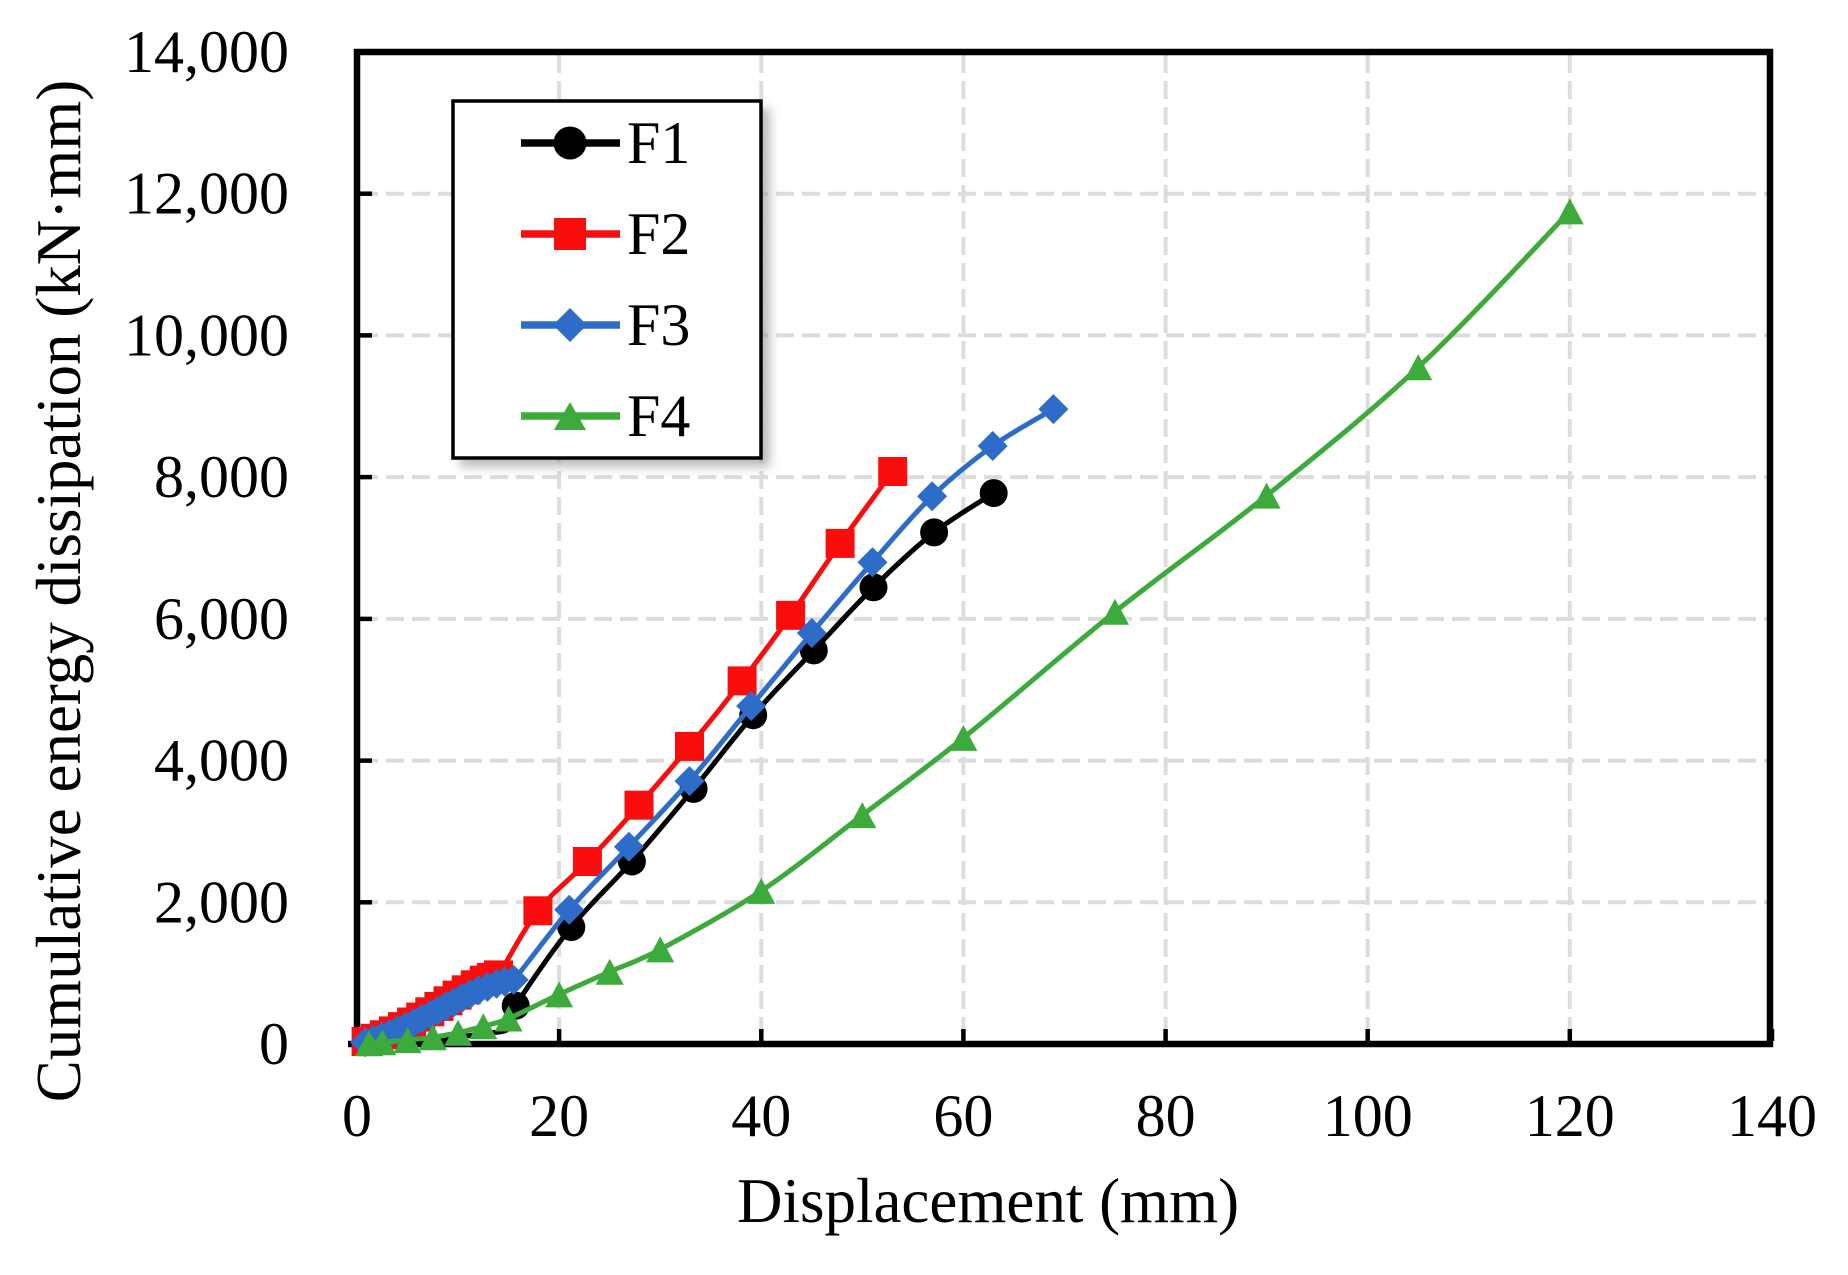 The width and height of the screenshot is (1848, 1275). I want to click on svg-text: 4,000, so click(221, 761).